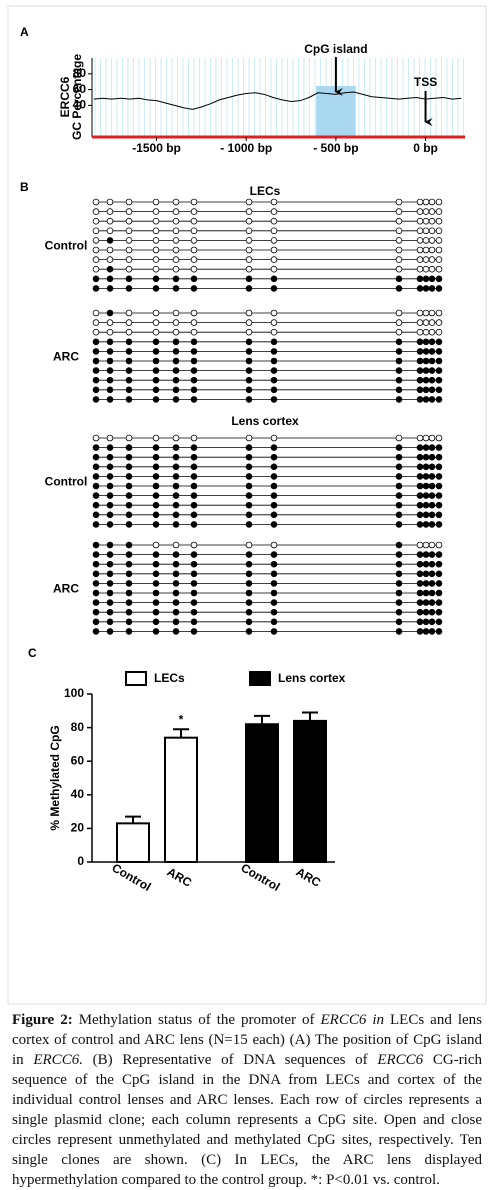 Image resolution: width=493 pixels, height=1190 pixels. Describe the element at coordinates (65, 96) in the screenshot. I see `y-axis-title: ERCC6` at that location.